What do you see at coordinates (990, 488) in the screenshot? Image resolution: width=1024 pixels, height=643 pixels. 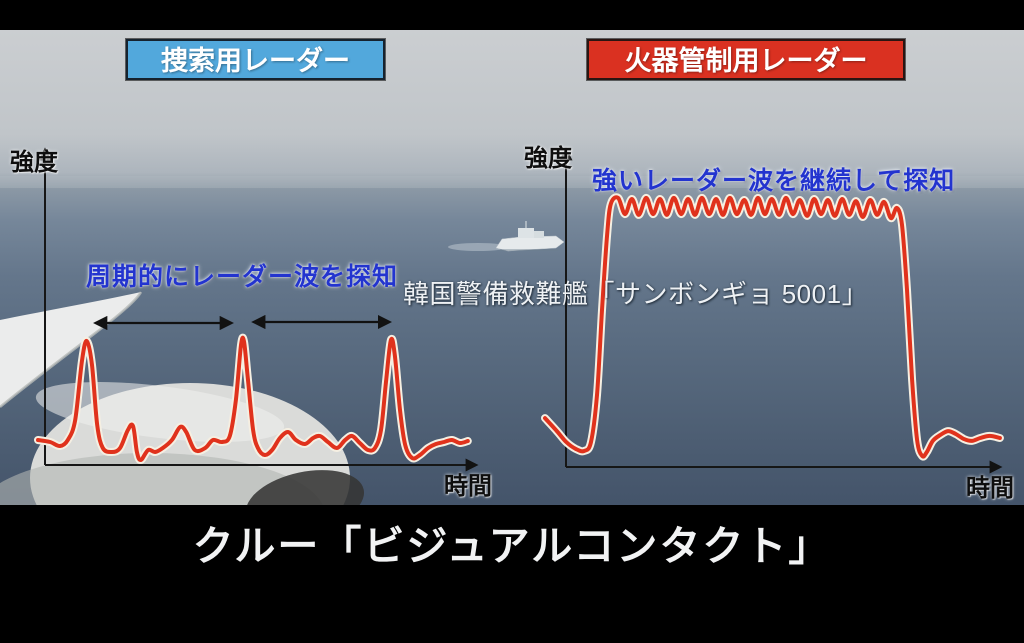 I see `time-axis-label-right: 時間` at bounding box center [990, 488].